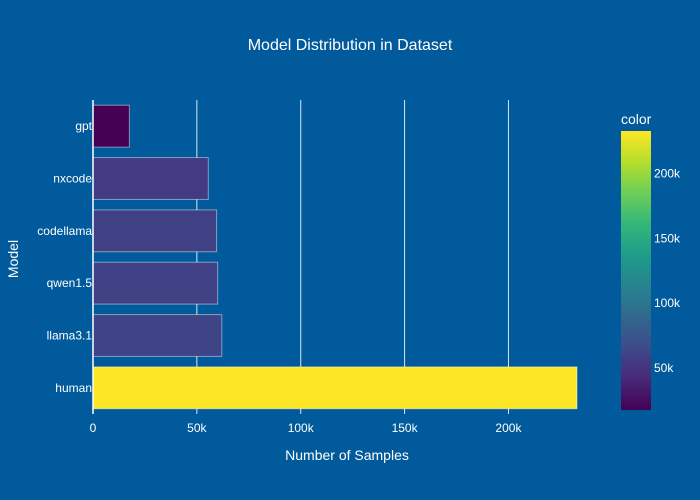 The width and height of the screenshot is (700, 500). What do you see at coordinates (64, 257) in the screenshot?
I see `y-axis-ticks: gpt nxcode codellama qwen1.5 llama3.1 human` at bounding box center [64, 257].